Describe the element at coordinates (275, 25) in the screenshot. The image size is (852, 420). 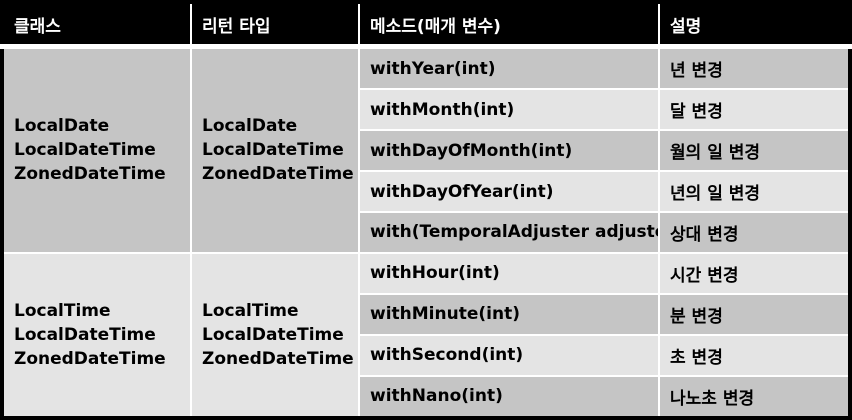
I see `header-return-type: 리턴 타입` at that location.